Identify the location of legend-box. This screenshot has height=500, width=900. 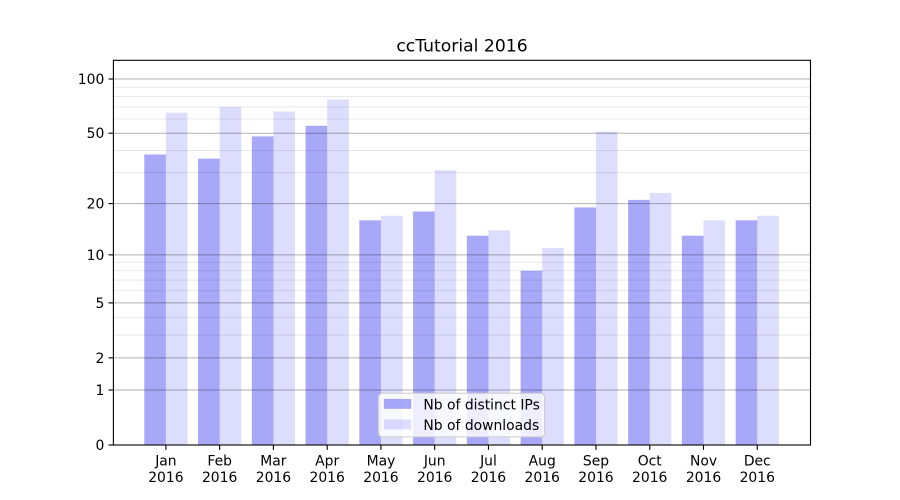
(461, 415).